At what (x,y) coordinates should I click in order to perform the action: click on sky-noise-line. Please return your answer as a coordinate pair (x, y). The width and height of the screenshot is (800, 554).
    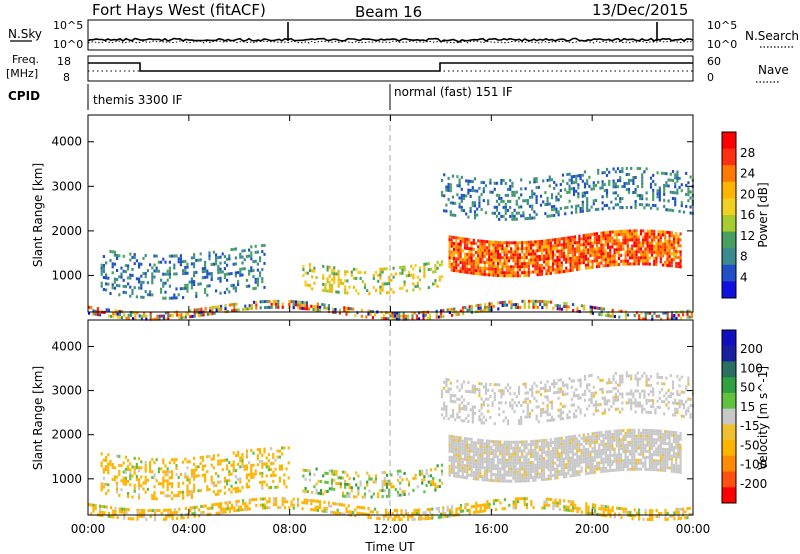
    Looking at the image, I should click on (390, 32).